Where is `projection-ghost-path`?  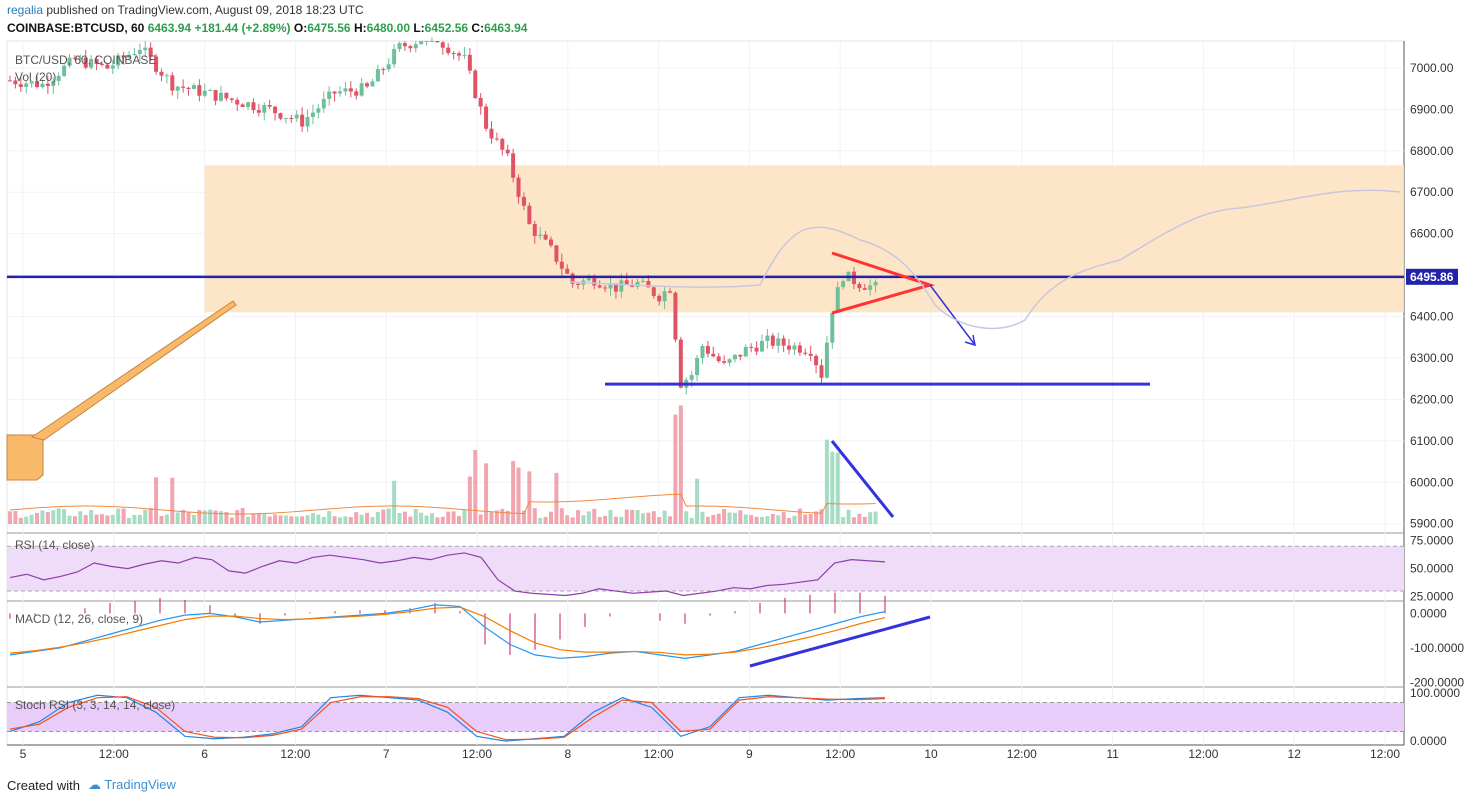
projection-ghost-path is located at coordinates (985, 259).